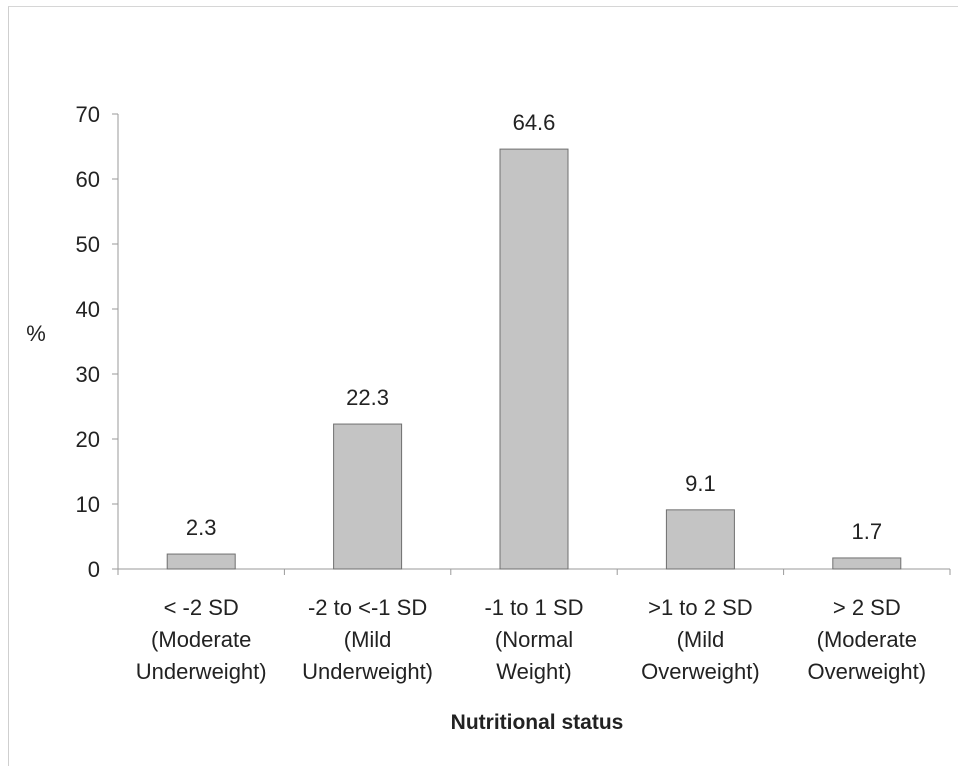  Describe the element at coordinates (534, 122) in the screenshot. I see `data-label: 64.6` at that location.